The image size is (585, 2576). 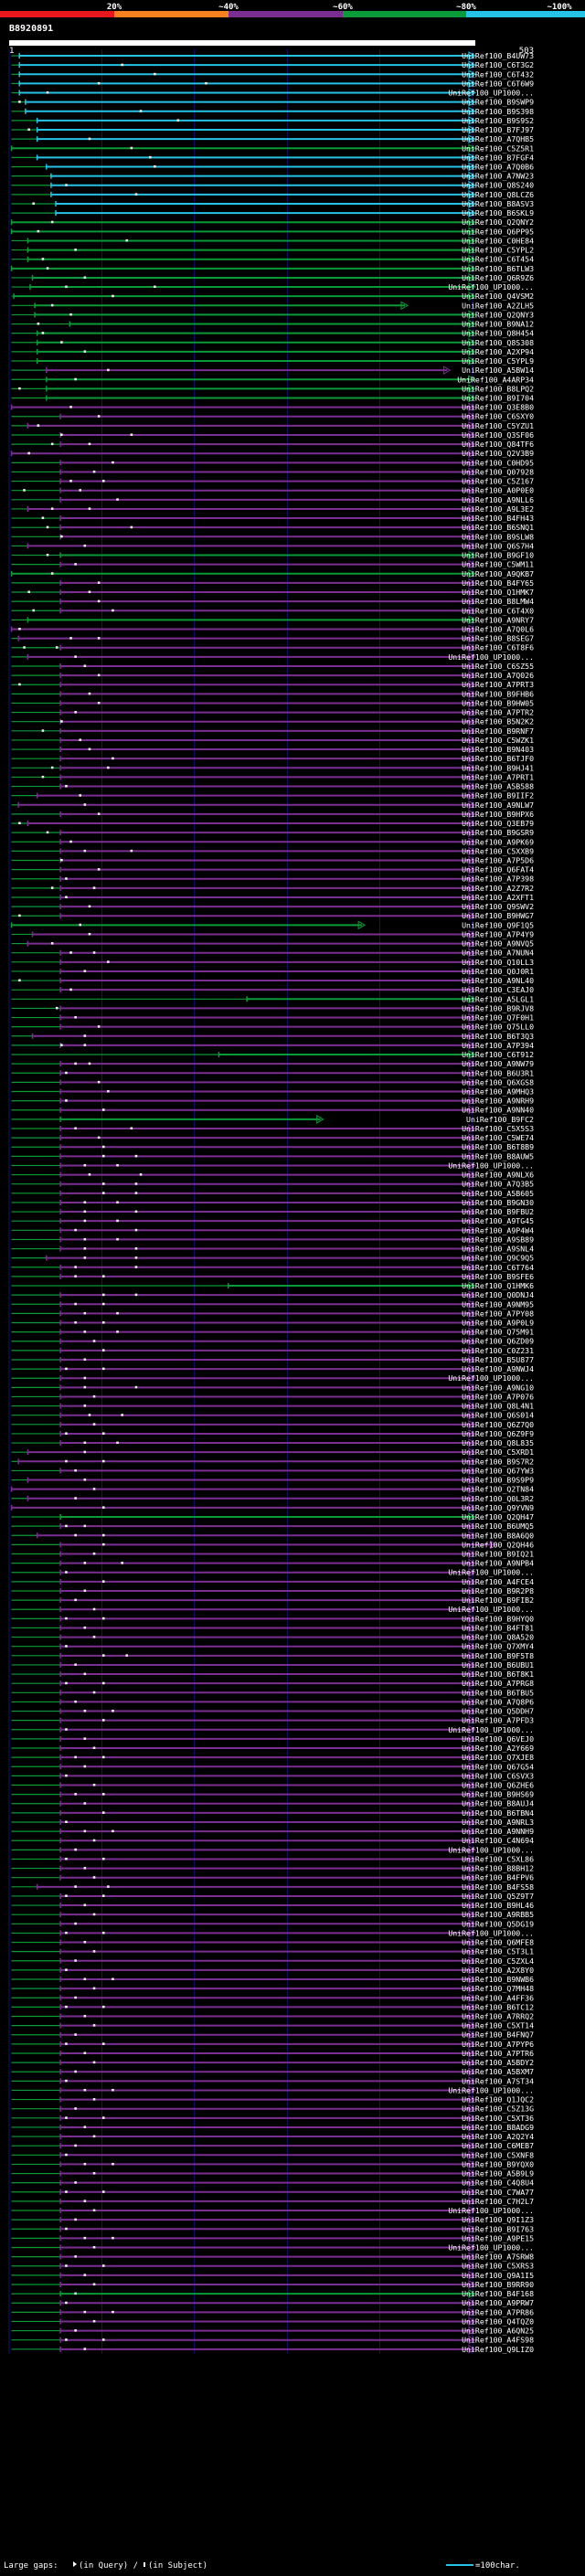 What do you see at coordinates (498, 1757) in the screenshot?
I see `subject-label: UniRef100_Q7XJE8` at bounding box center [498, 1757].